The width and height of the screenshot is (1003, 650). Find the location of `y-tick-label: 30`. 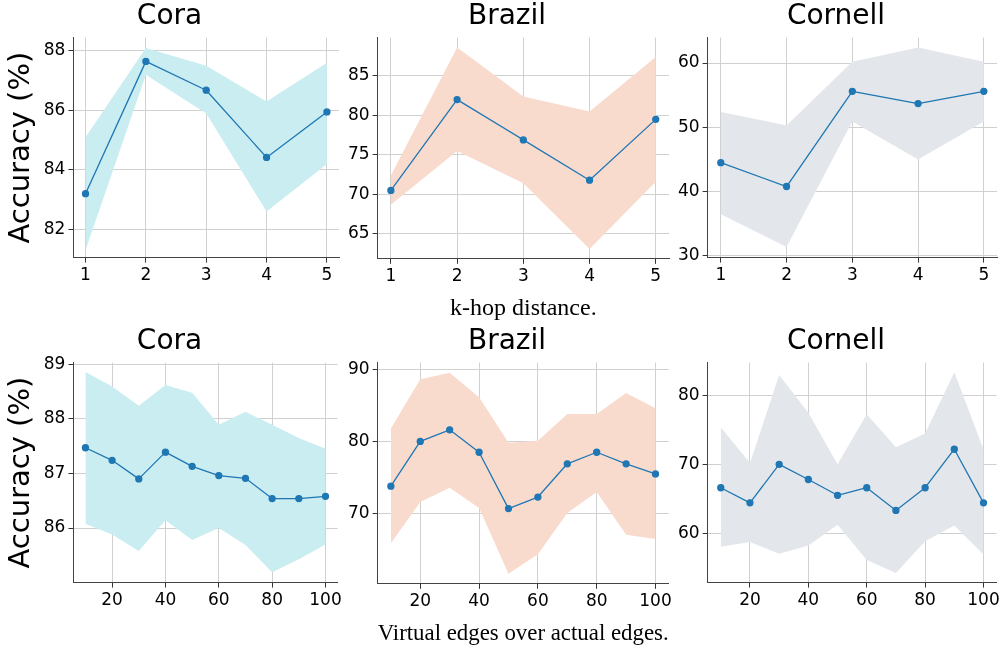

y-tick-label: 30 is located at coordinates (688, 254).